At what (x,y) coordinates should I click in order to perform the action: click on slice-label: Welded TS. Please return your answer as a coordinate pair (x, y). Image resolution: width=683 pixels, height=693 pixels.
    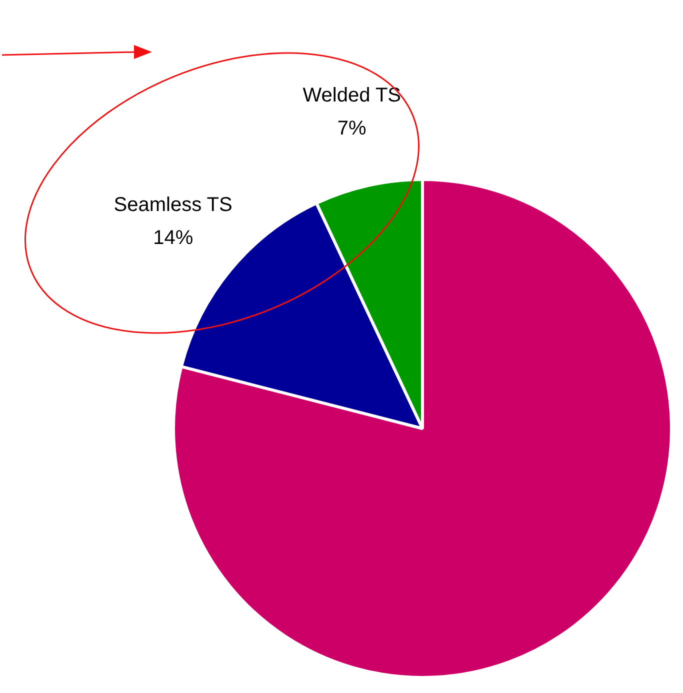
    Looking at the image, I should click on (351, 95).